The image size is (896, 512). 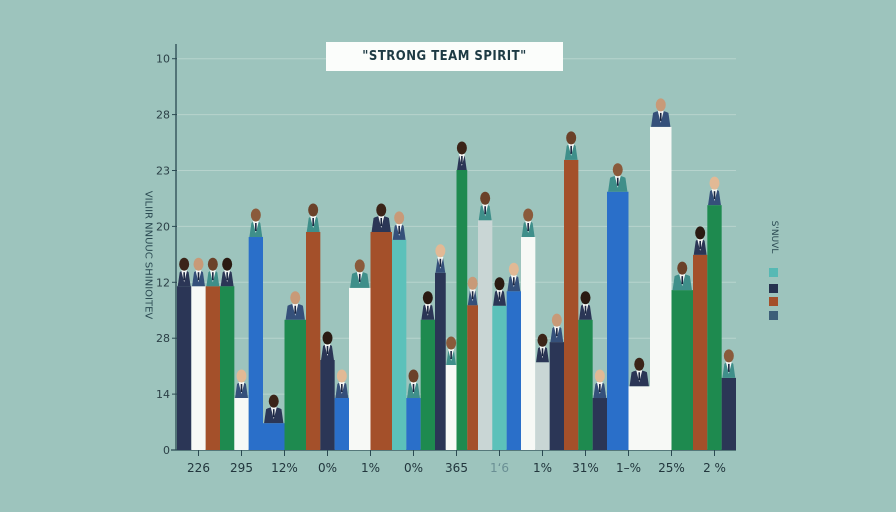 What do you see at coordinates (163, 394) in the screenshot?
I see `y-tick-label: 14` at bounding box center [163, 394].